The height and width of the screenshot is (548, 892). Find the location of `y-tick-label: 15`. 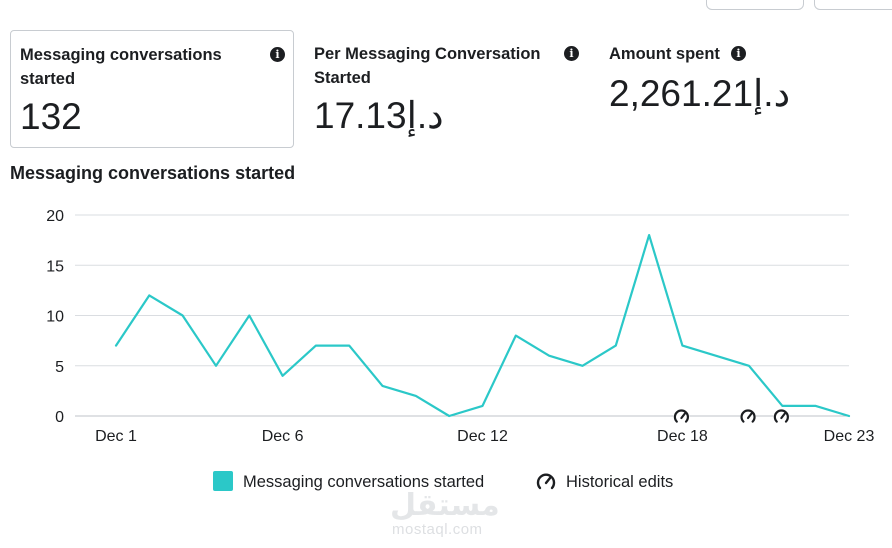

y-tick-label: 15 is located at coordinates (55, 266).